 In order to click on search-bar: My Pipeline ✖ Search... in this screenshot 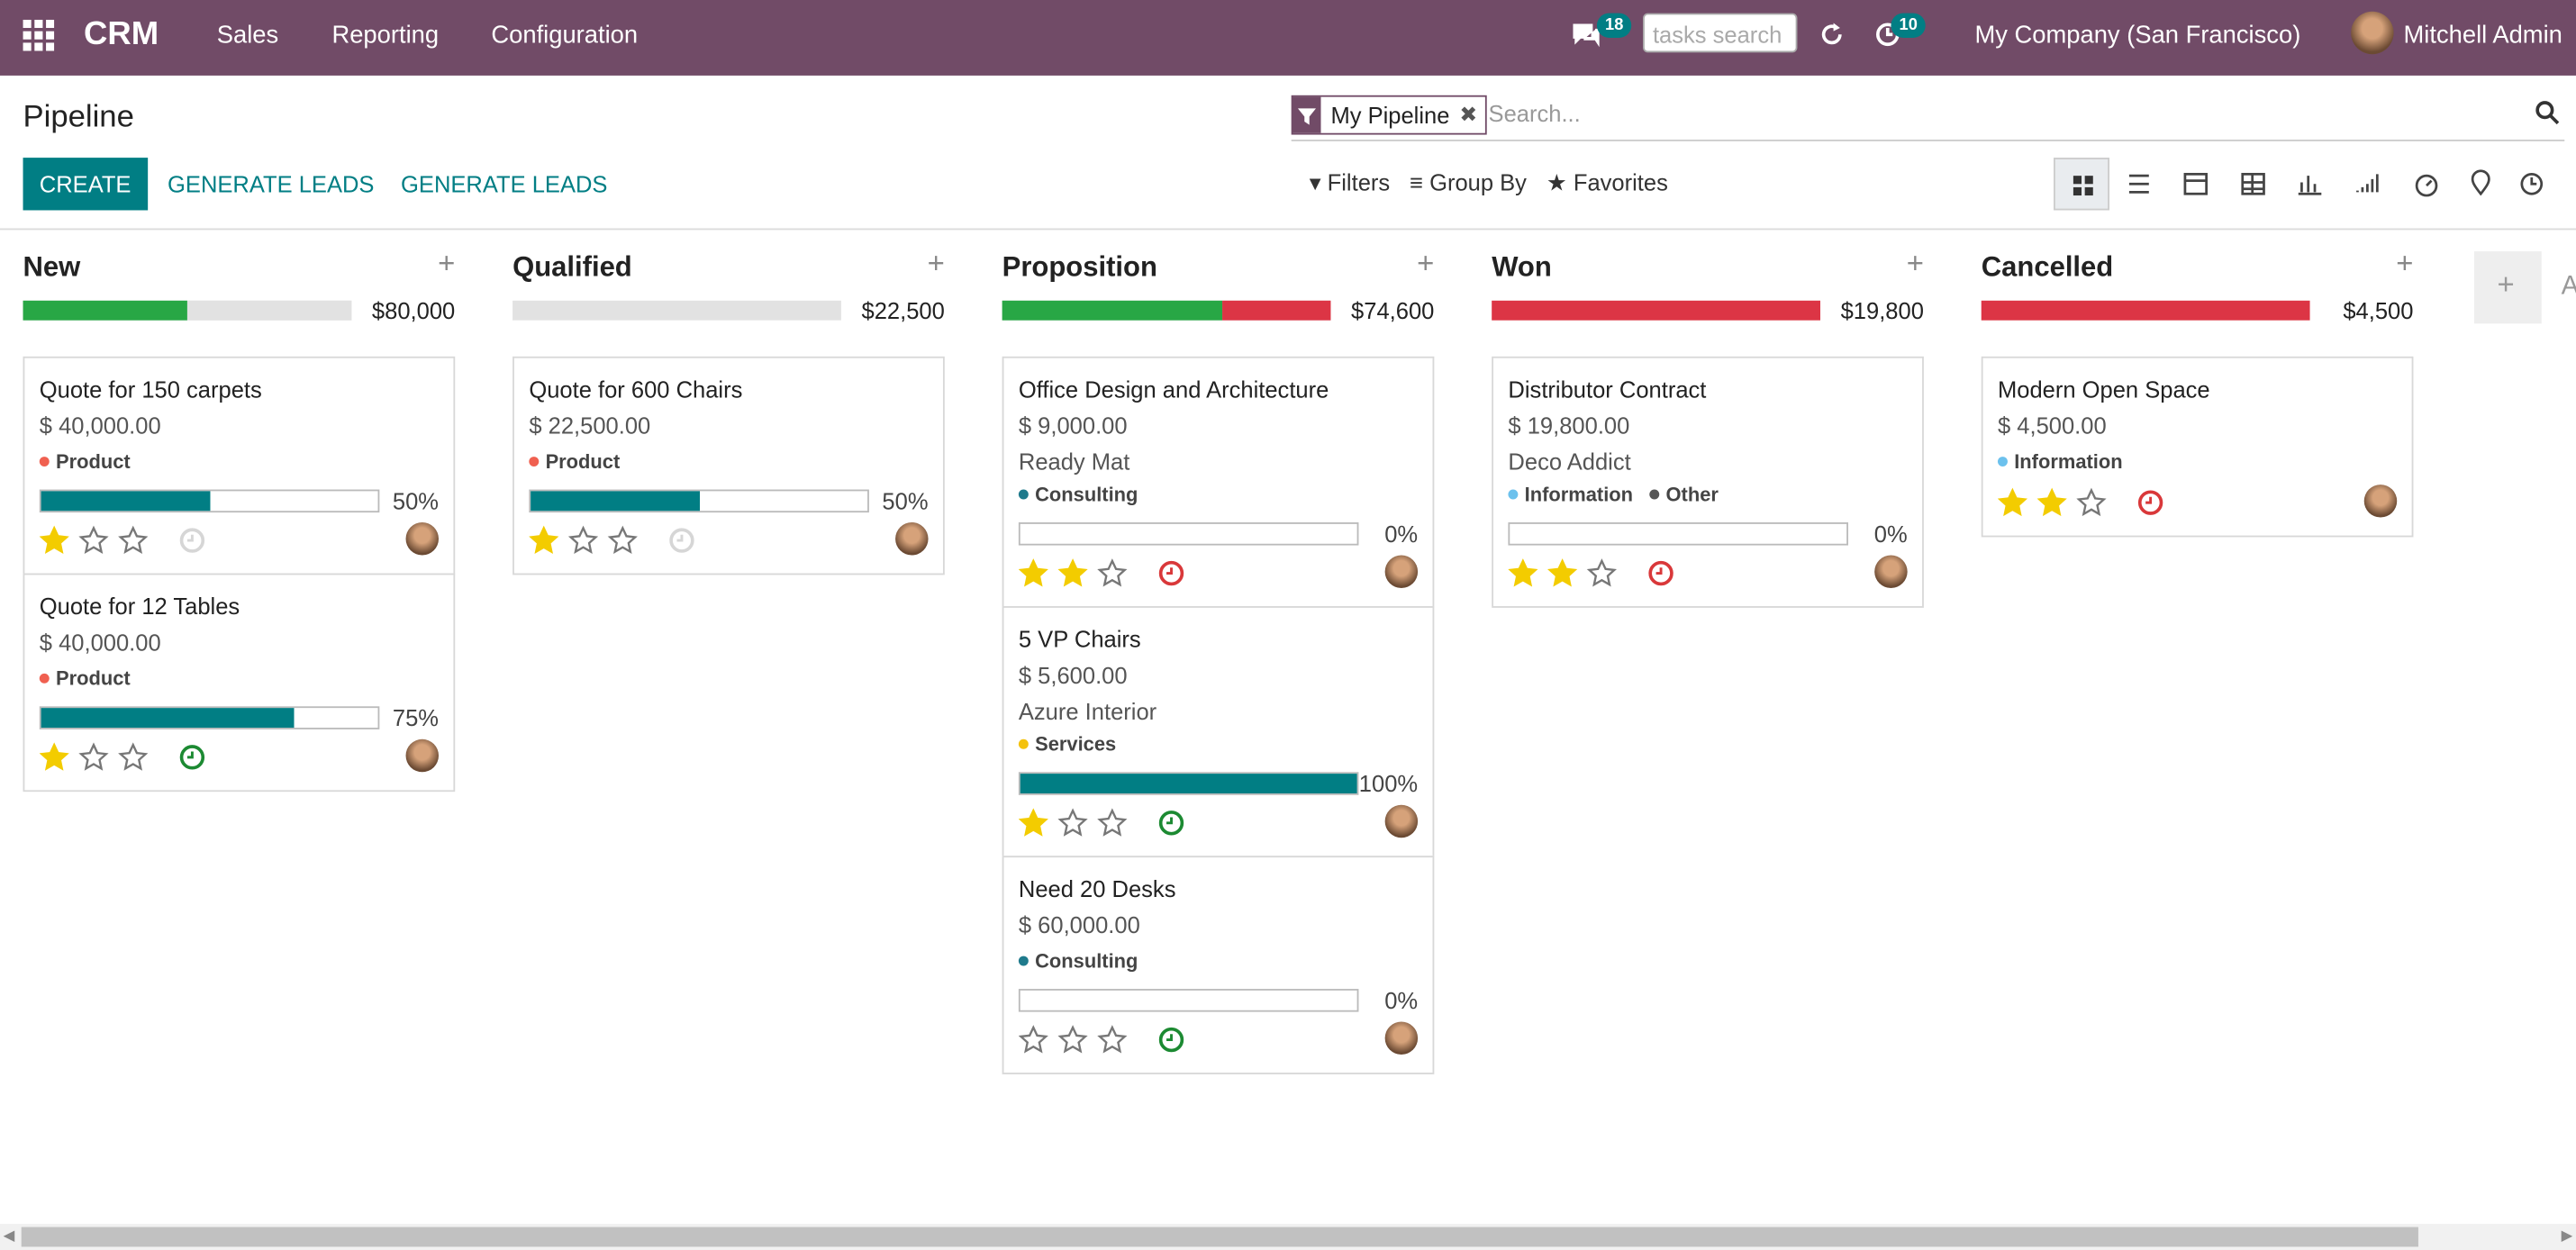, I will do `click(1928, 118)`.